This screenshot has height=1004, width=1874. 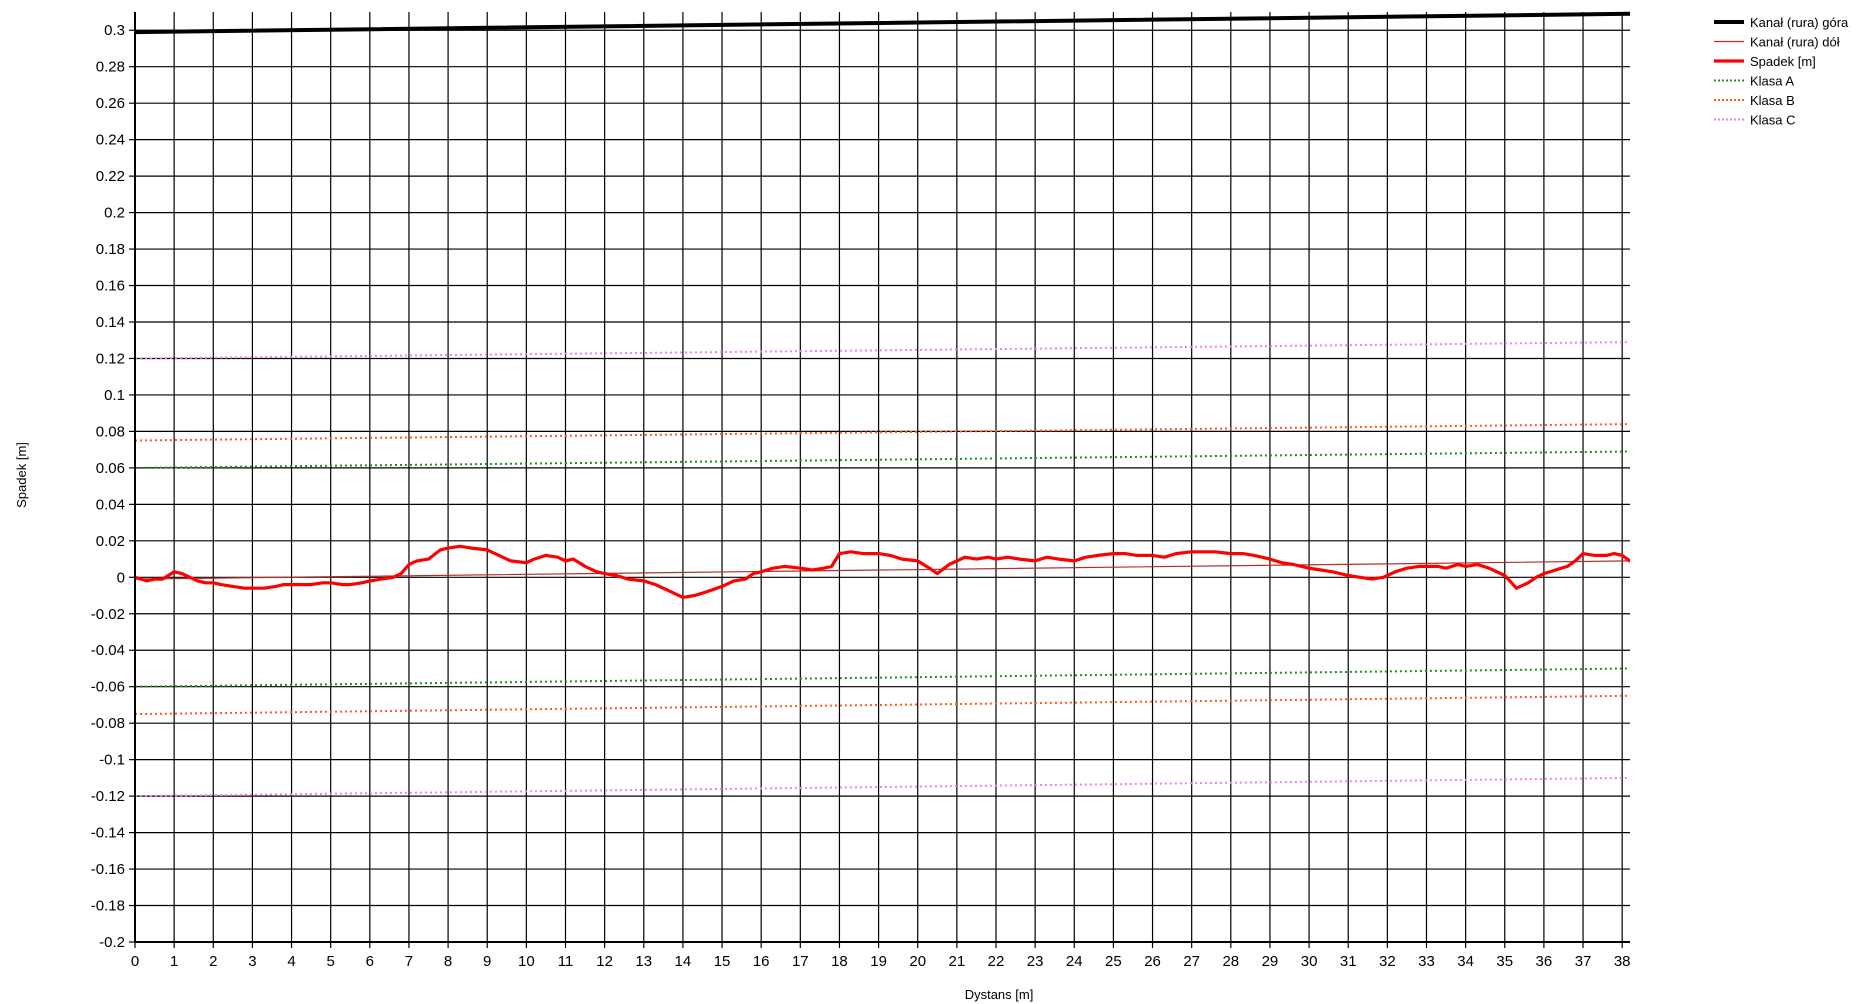 I want to click on x-tick-label: 15, so click(x=722, y=961).